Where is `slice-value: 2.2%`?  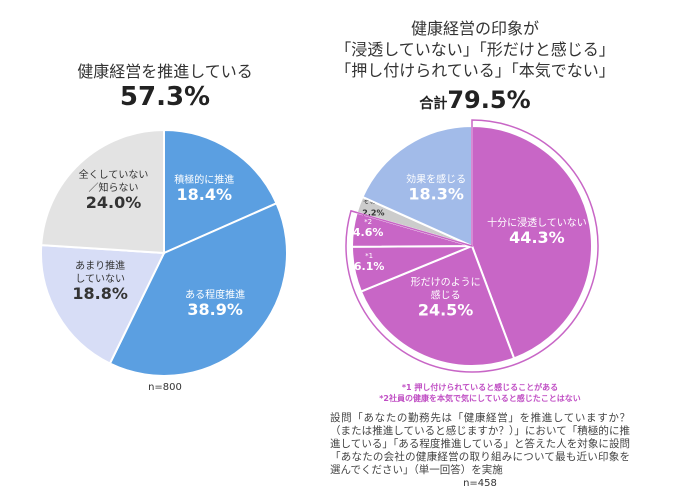 slice-value: 2.2% is located at coordinates (373, 212).